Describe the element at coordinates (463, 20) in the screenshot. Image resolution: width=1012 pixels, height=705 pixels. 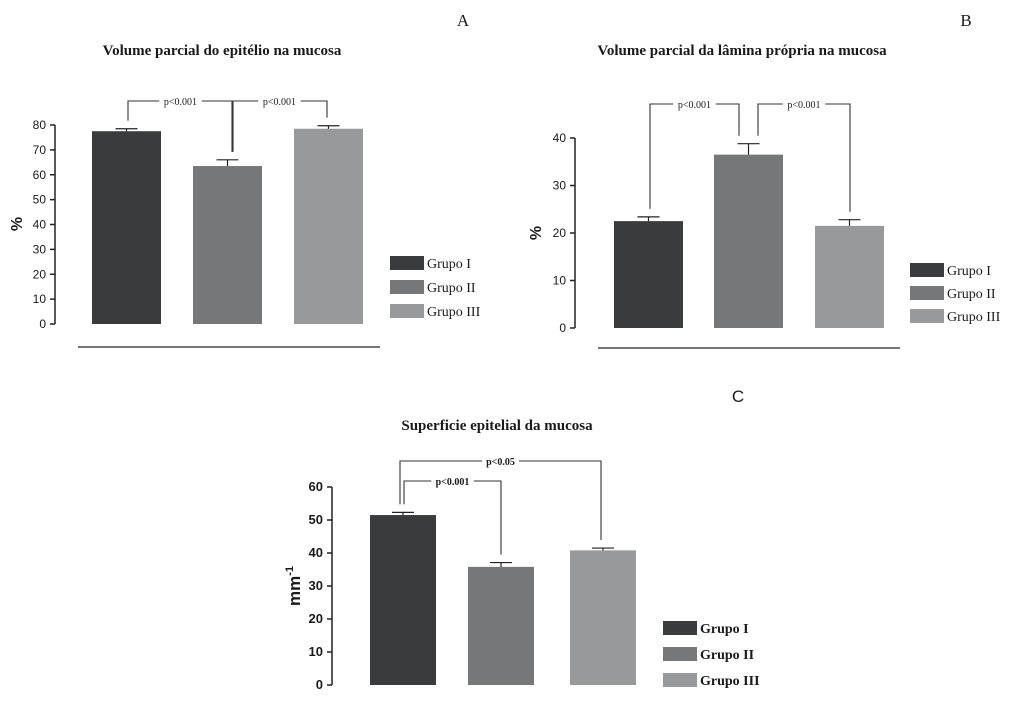
I see `panel-label: A` at that location.